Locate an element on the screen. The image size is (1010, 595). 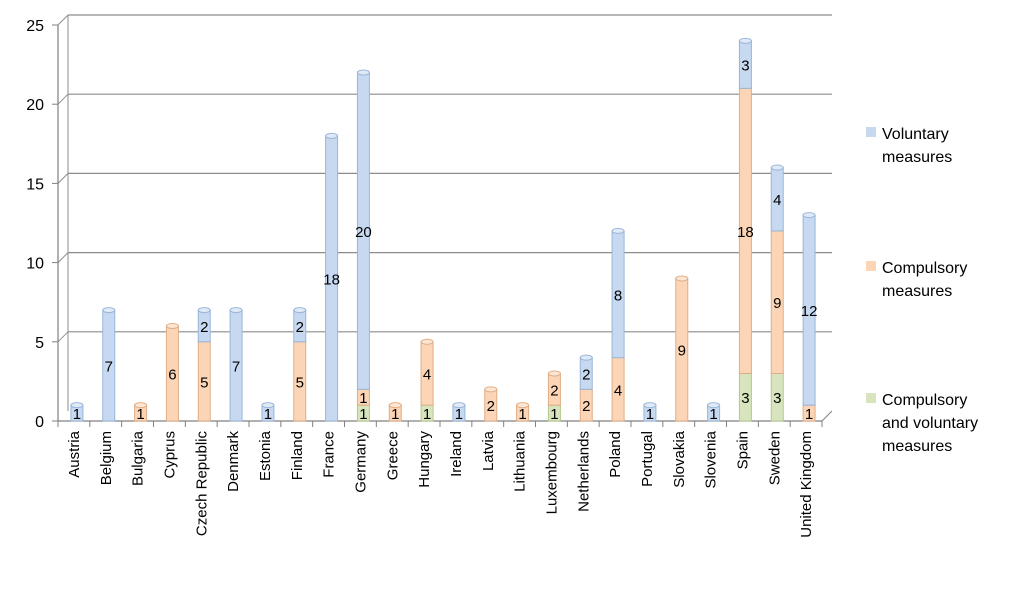
y-tick-label: 20 is located at coordinates (35, 105).